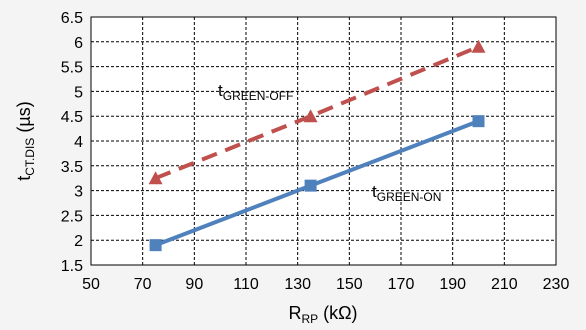 The width and height of the screenshot is (586, 330). What do you see at coordinates (72, 117) in the screenshot?
I see `y-tick-label: 4.5` at bounding box center [72, 117].